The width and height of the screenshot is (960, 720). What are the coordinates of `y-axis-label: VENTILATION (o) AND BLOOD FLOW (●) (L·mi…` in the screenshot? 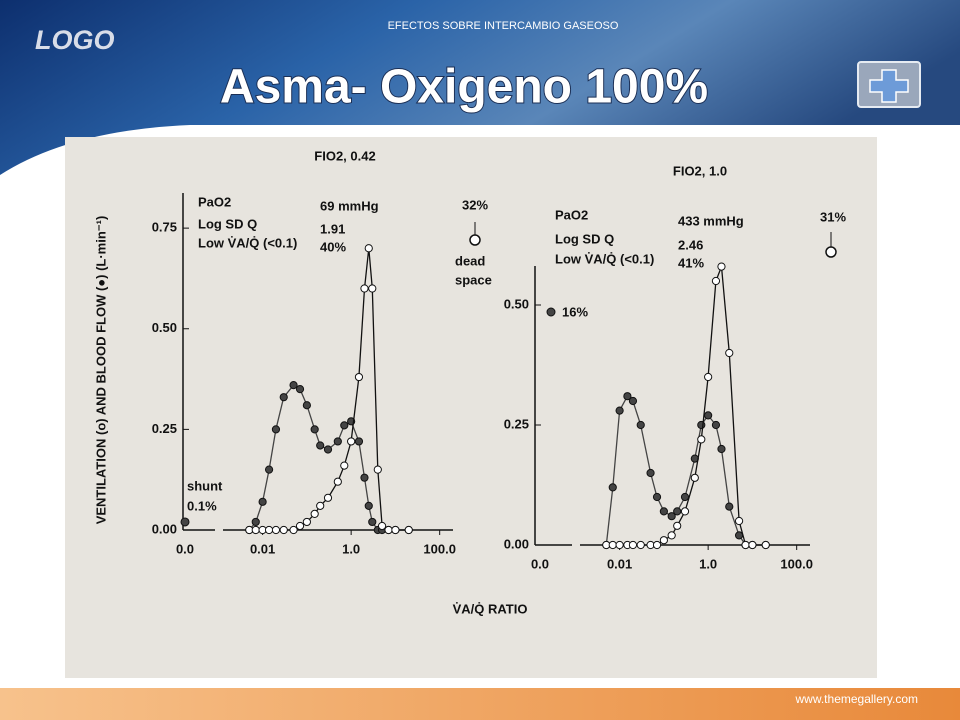 It's located at (100, 370).